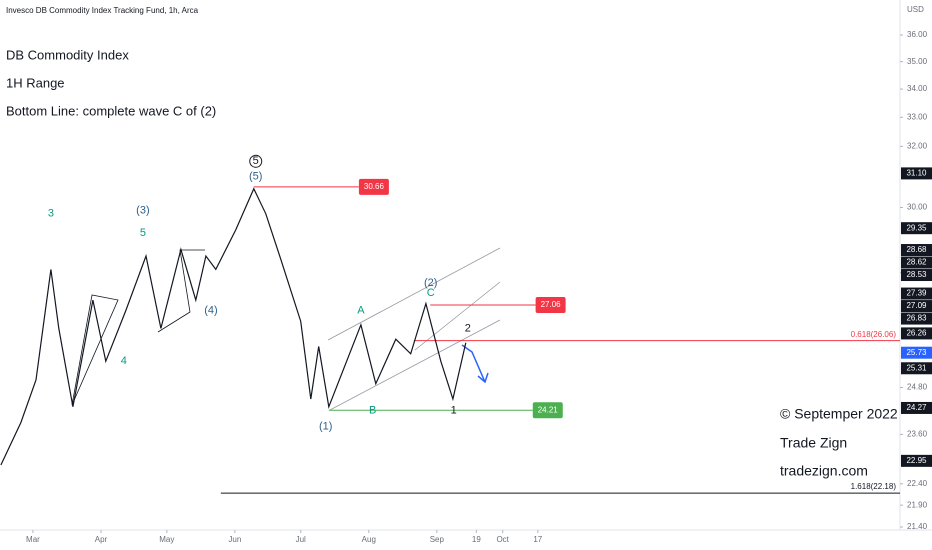 This screenshot has height=550, width=932. Describe the element at coordinates (210, 311) in the screenshot. I see `wave-label: (4)` at that location.